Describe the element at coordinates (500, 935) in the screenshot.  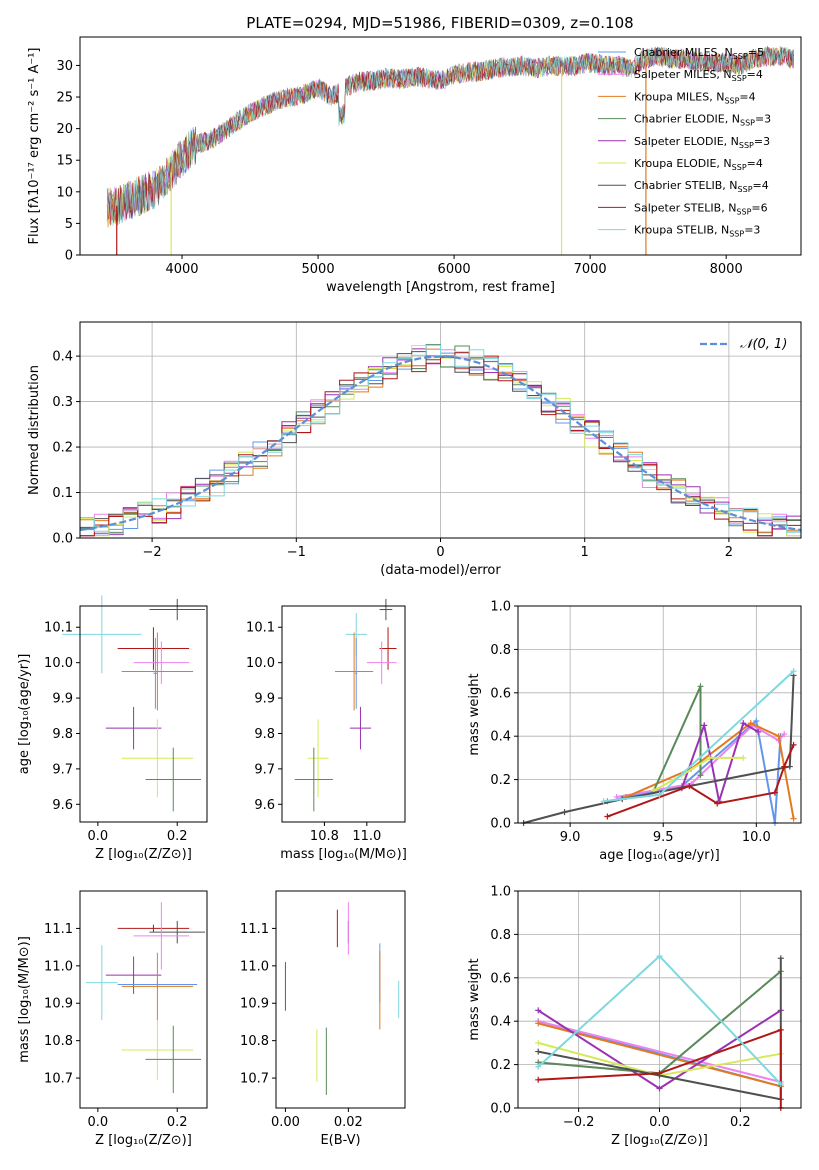
I see `weight_vs_Z-ytick-label: 0.8` at that location.